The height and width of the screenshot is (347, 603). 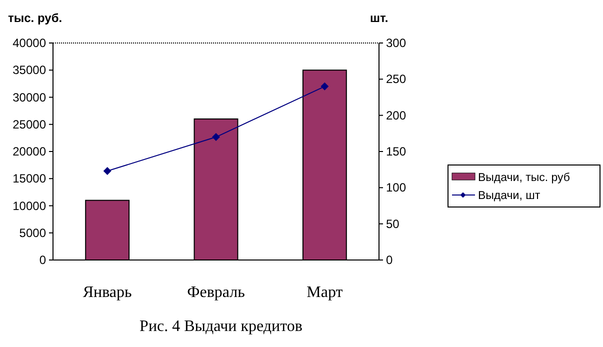 What do you see at coordinates (29, 43) in the screenshot?
I see `y-tick-label: 40000` at bounding box center [29, 43].